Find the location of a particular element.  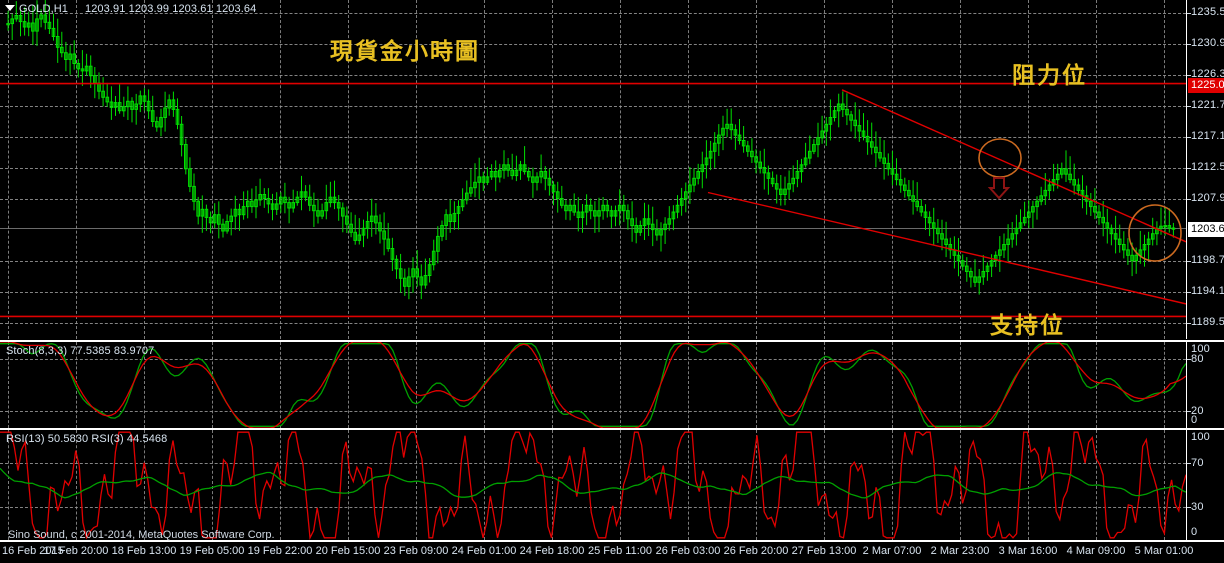

ohlc-quote-label: 1203.91 1203.99 1203.61 1203.64 is located at coordinates (171, 9).